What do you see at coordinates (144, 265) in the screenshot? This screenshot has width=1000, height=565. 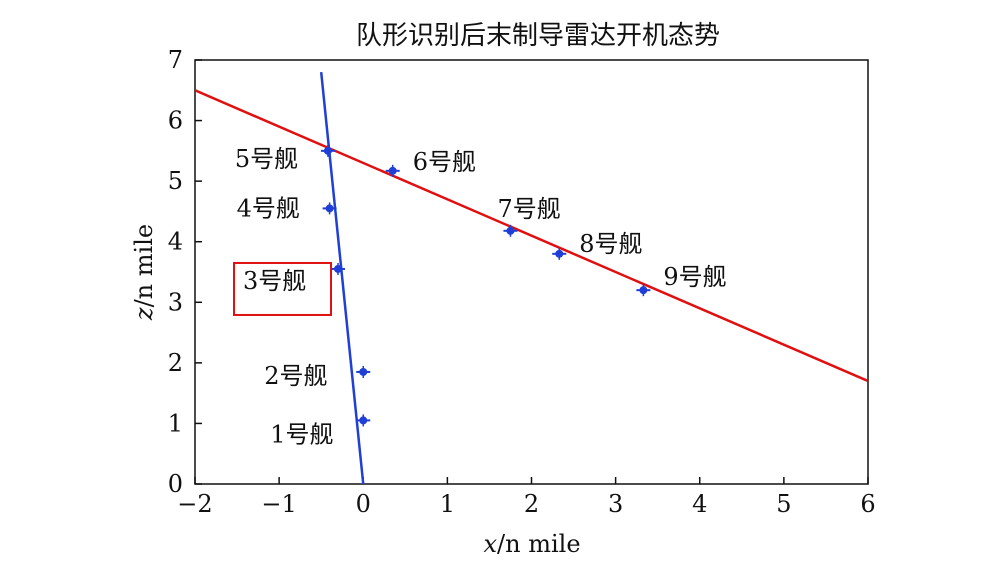 I see `y-axis-unit: /n mile` at bounding box center [144, 265].